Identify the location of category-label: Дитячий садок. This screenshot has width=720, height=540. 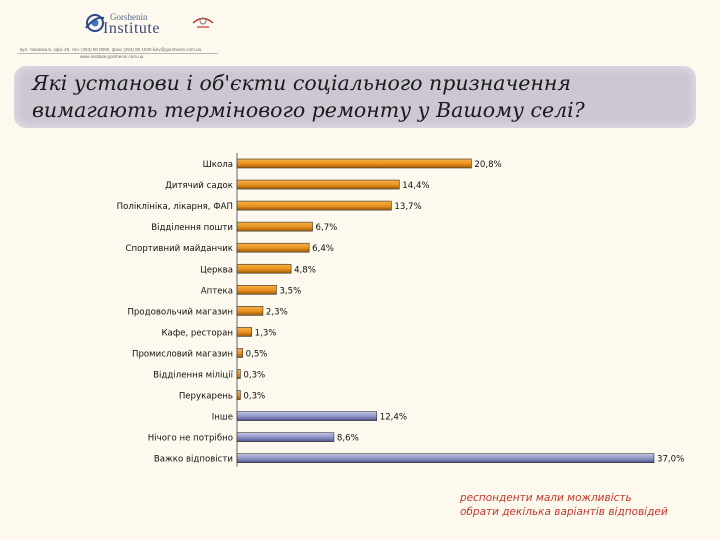
(199, 186).